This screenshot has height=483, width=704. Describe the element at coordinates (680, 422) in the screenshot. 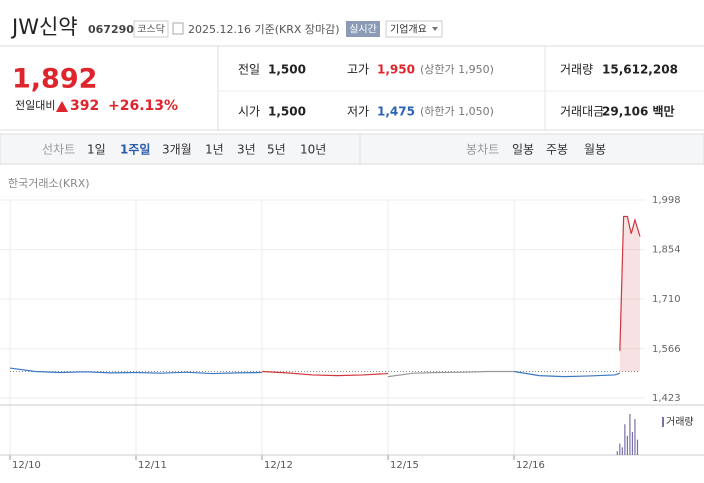

I see `volume-legend: 거래량` at that location.